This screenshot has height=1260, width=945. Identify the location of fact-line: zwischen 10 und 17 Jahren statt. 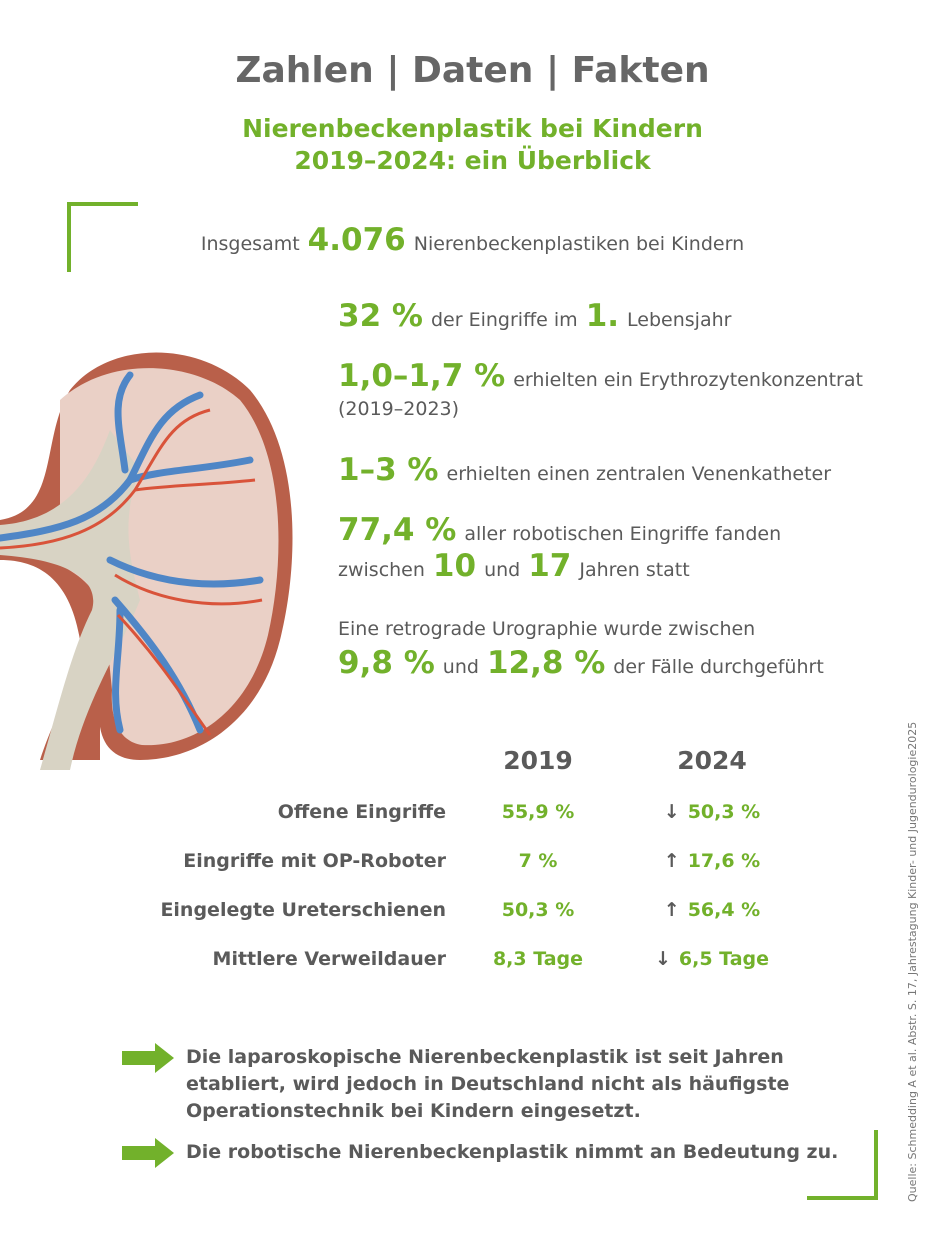
(514, 566).